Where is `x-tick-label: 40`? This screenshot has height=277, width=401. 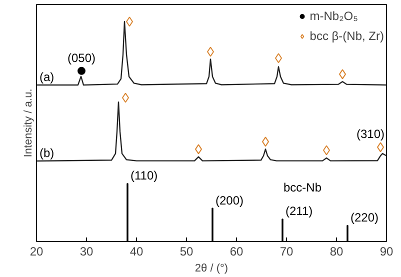 x-tick-label: 40 is located at coordinates (137, 251).